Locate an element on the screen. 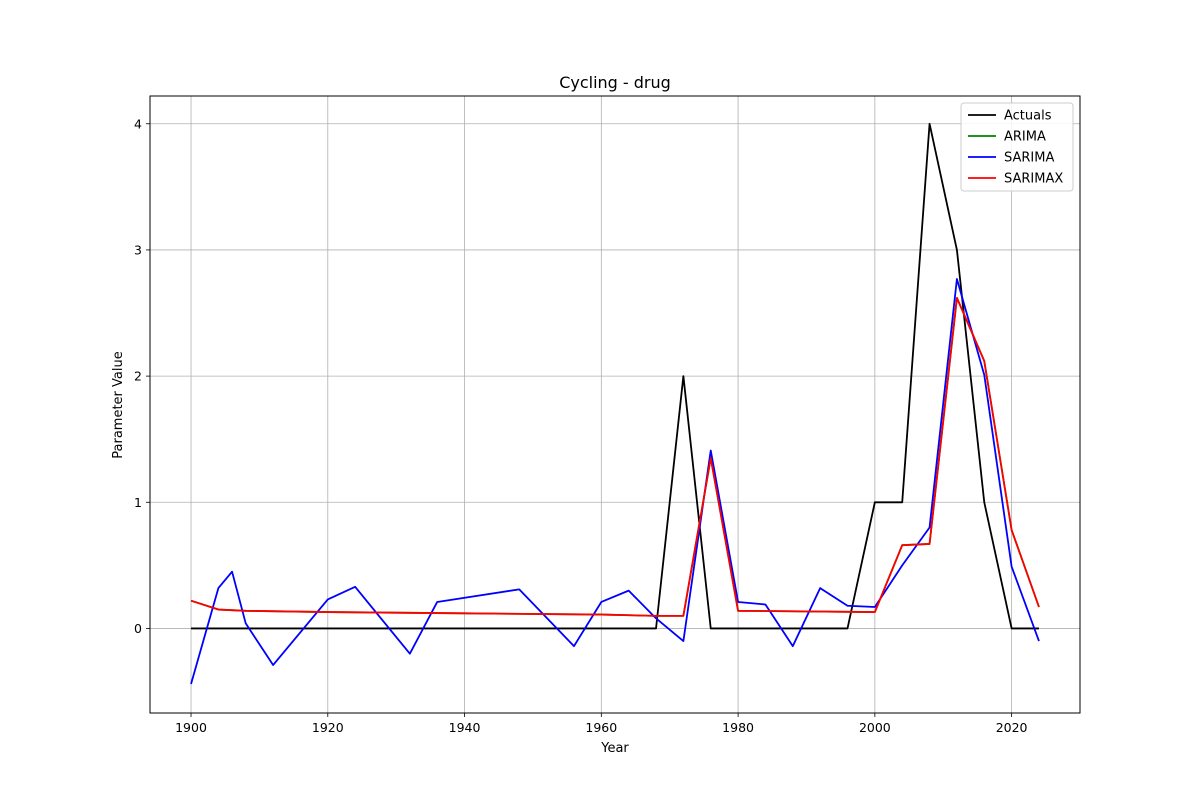 The height and width of the screenshot is (800, 1200). x-tick-label: 1920 is located at coordinates (328, 727).